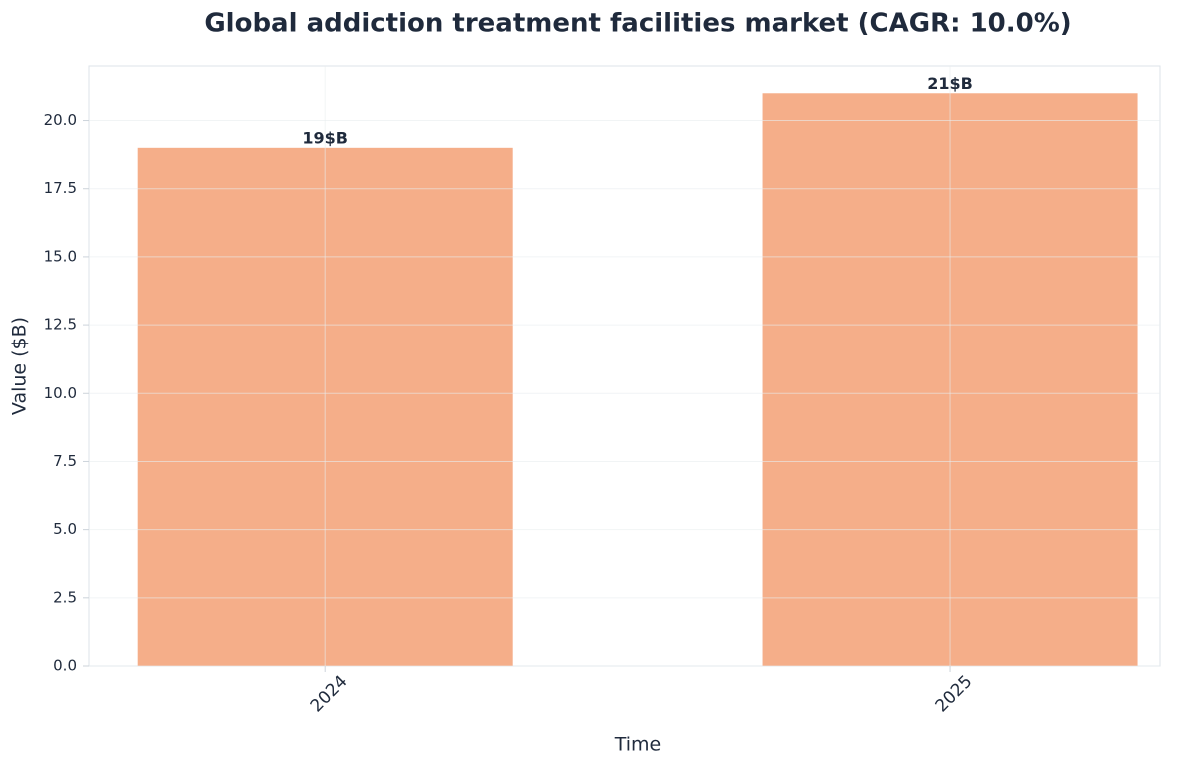 The width and height of the screenshot is (1200, 768). I want to click on y-tick-label: 0.0, so click(65, 666).